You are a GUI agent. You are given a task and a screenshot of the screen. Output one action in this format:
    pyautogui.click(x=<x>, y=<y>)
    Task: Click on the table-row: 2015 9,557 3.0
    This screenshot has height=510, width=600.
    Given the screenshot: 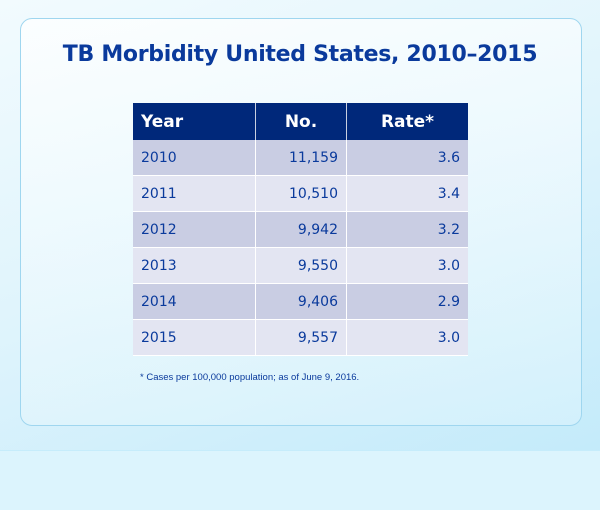 What is the action you would take?
    pyautogui.click(x=300, y=338)
    